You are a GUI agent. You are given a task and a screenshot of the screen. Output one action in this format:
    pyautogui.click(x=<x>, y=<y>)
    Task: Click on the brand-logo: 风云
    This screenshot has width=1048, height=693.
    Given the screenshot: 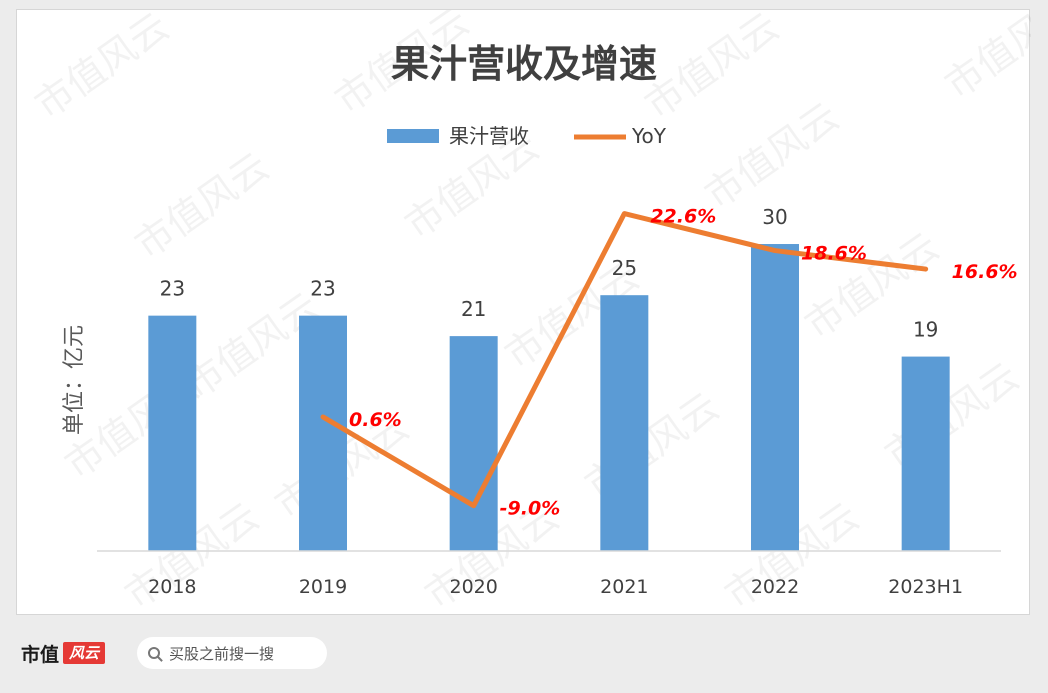 What is the action you would take?
    pyautogui.click(x=84, y=653)
    